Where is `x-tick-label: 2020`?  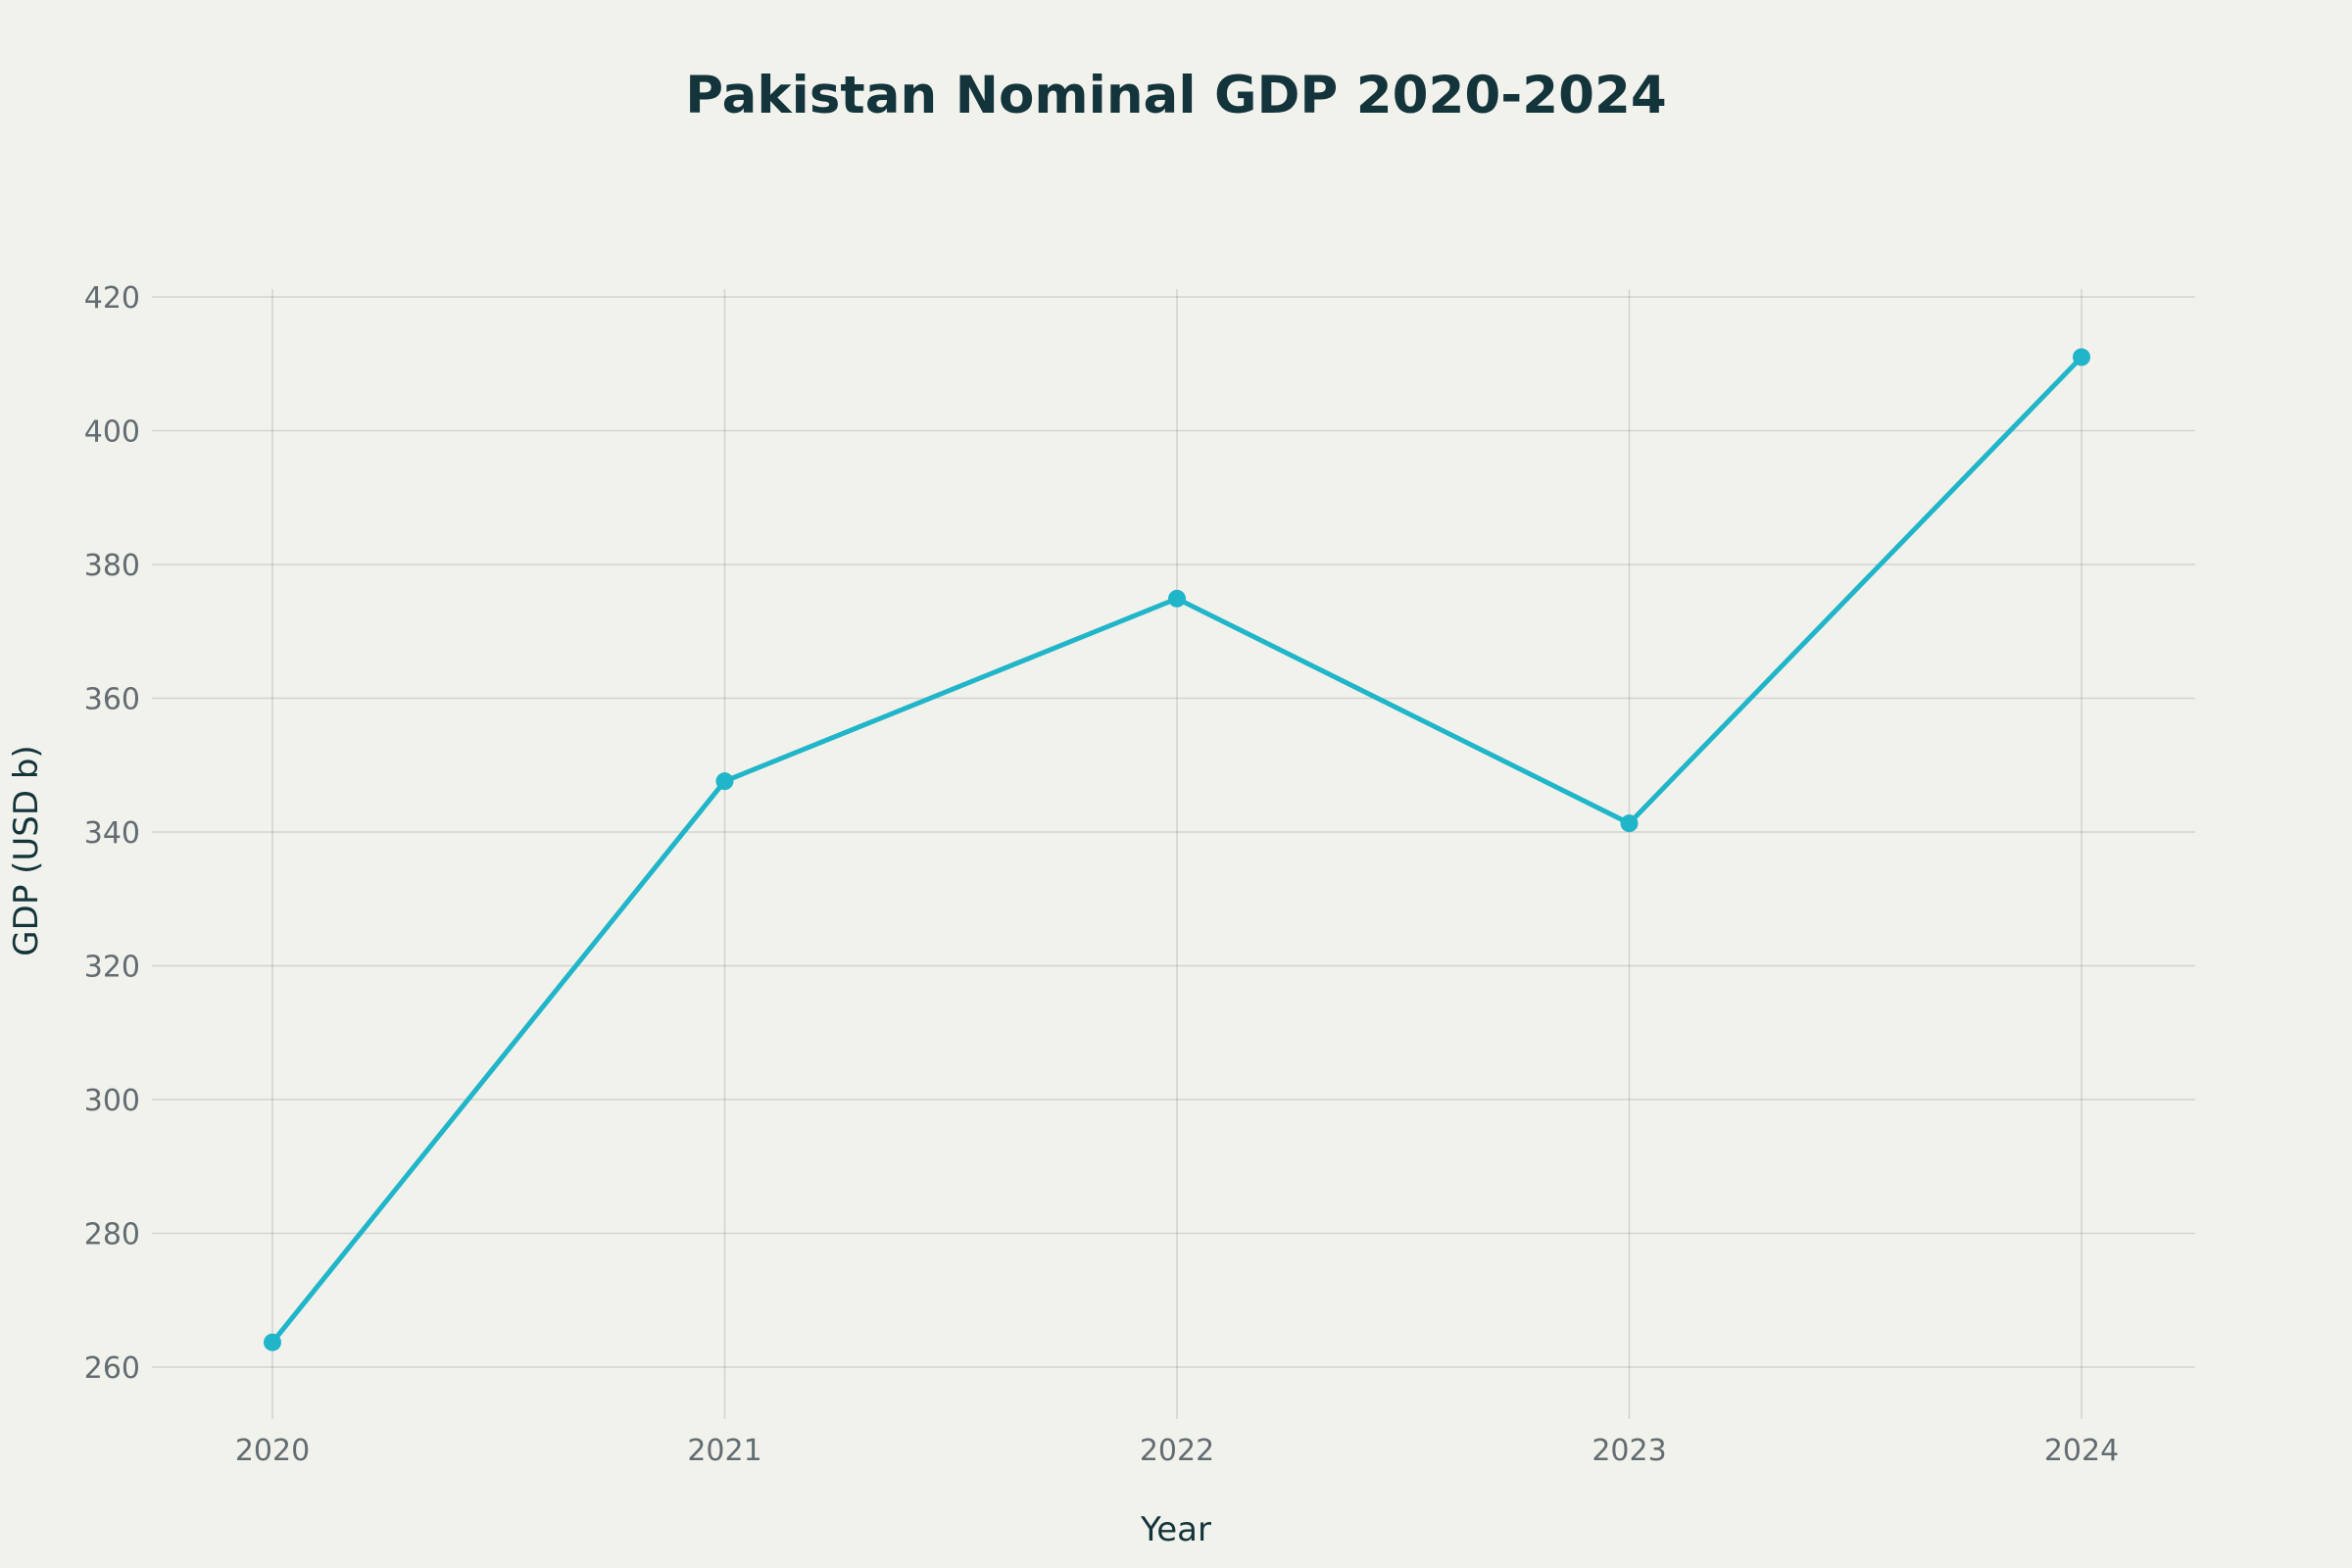 x-tick-label: 2020 is located at coordinates (272, 1451).